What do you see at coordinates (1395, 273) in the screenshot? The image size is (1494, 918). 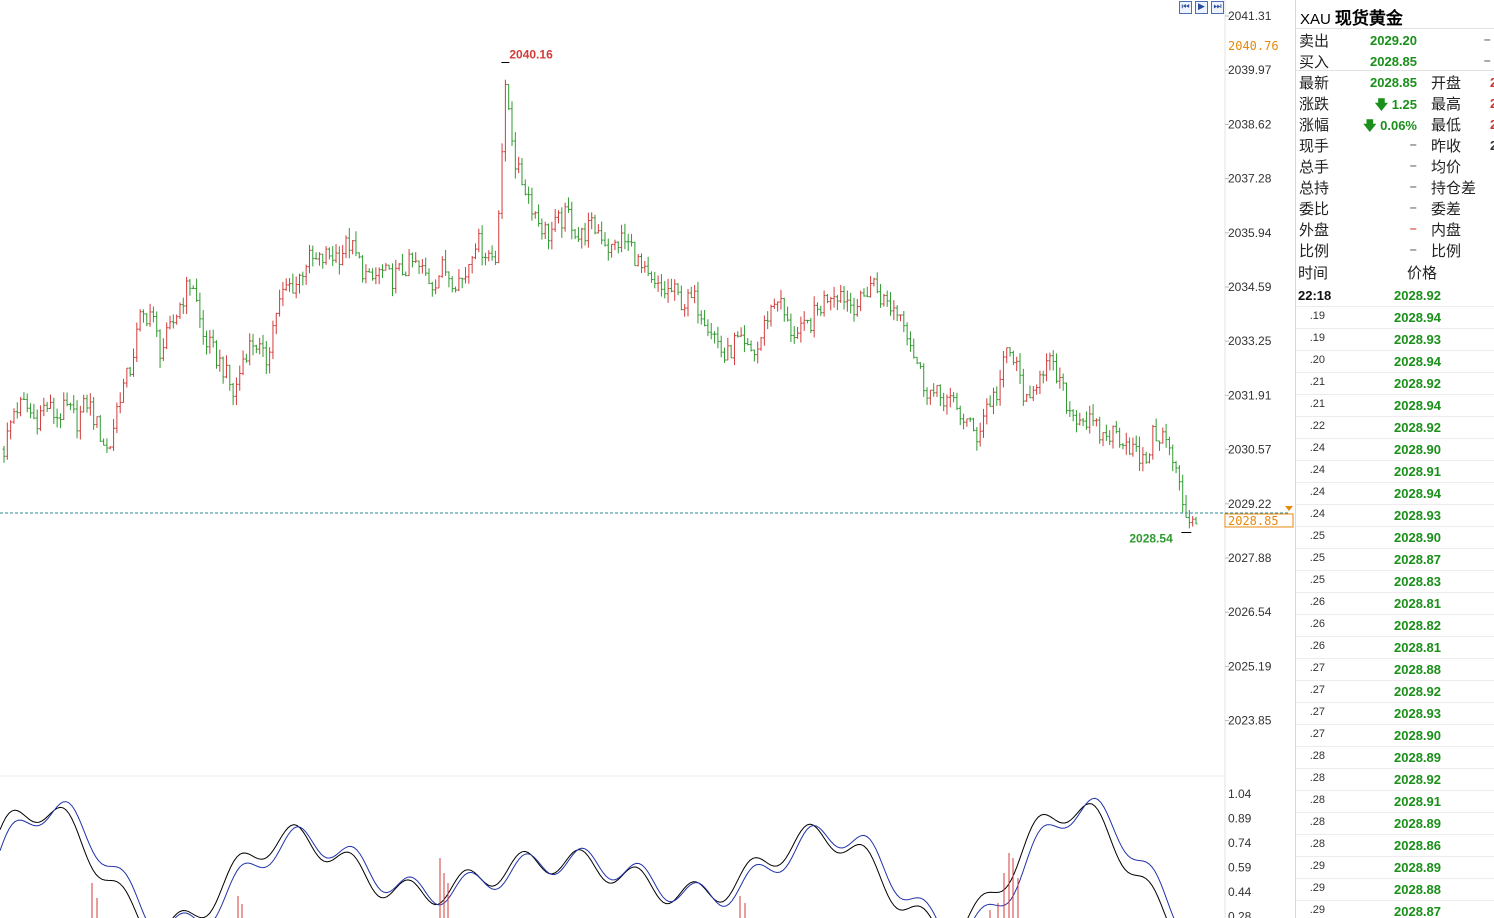 I see `ticks-header: 时间 价格` at bounding box center [1395, 273].